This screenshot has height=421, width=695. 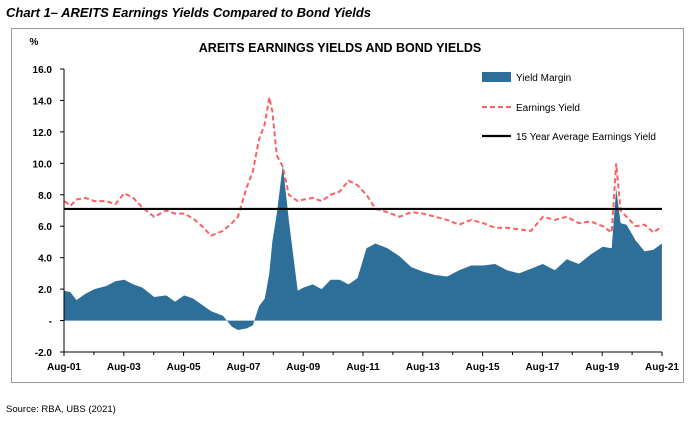 What do you see at coordinates (662, 367) in the screenshot?
I see `x-tick-label: Aug-21` at bounding box center [662, 367].